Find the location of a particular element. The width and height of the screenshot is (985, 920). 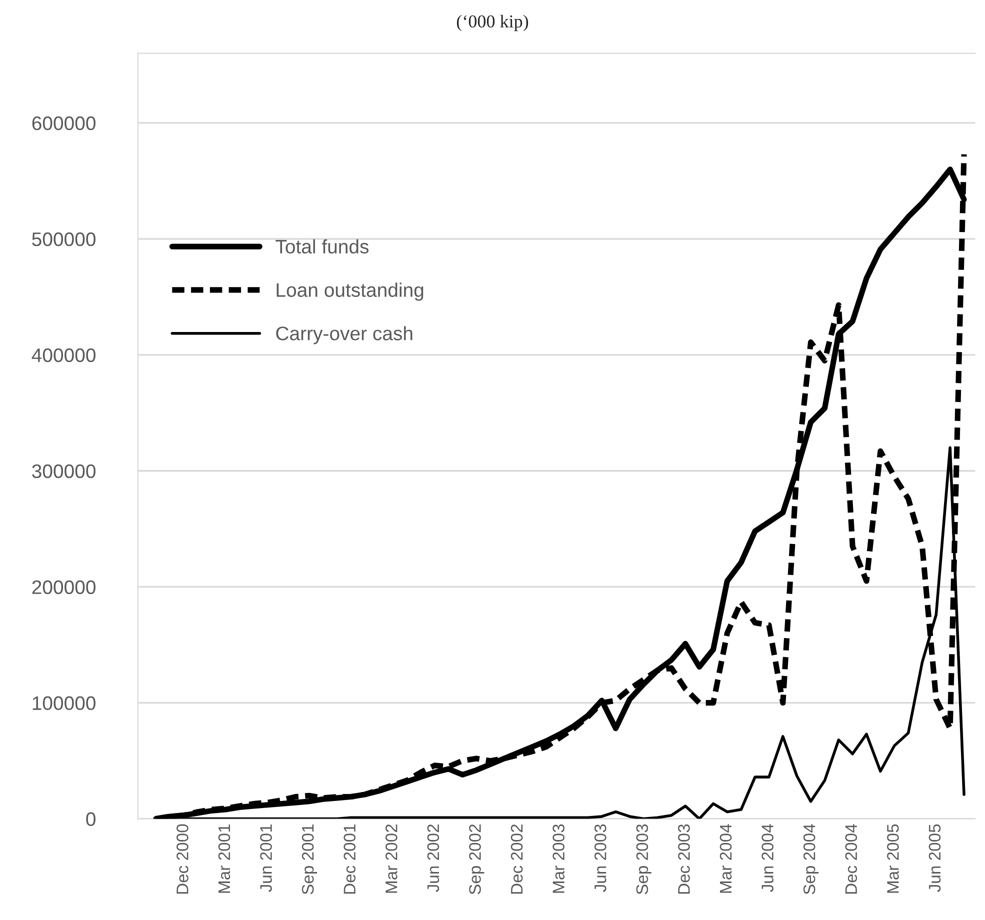

x-tick-label: Sep 2001 is located at coordinates (310, 859).